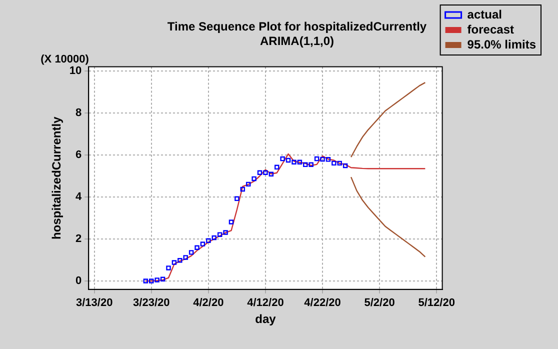  I want to click on x-tick-label: 4/12/20, so click(265, 303).